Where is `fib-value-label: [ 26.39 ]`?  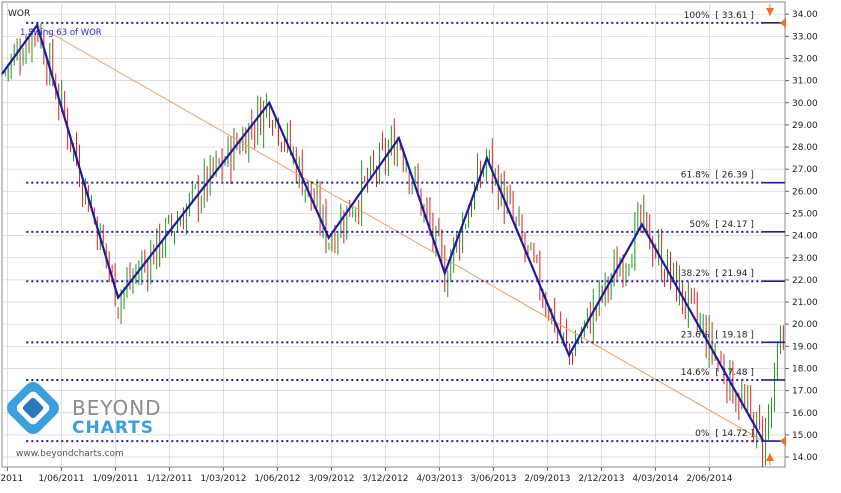 fib-value-label: [ 26.39 ] is located at coordinates (734, 176).